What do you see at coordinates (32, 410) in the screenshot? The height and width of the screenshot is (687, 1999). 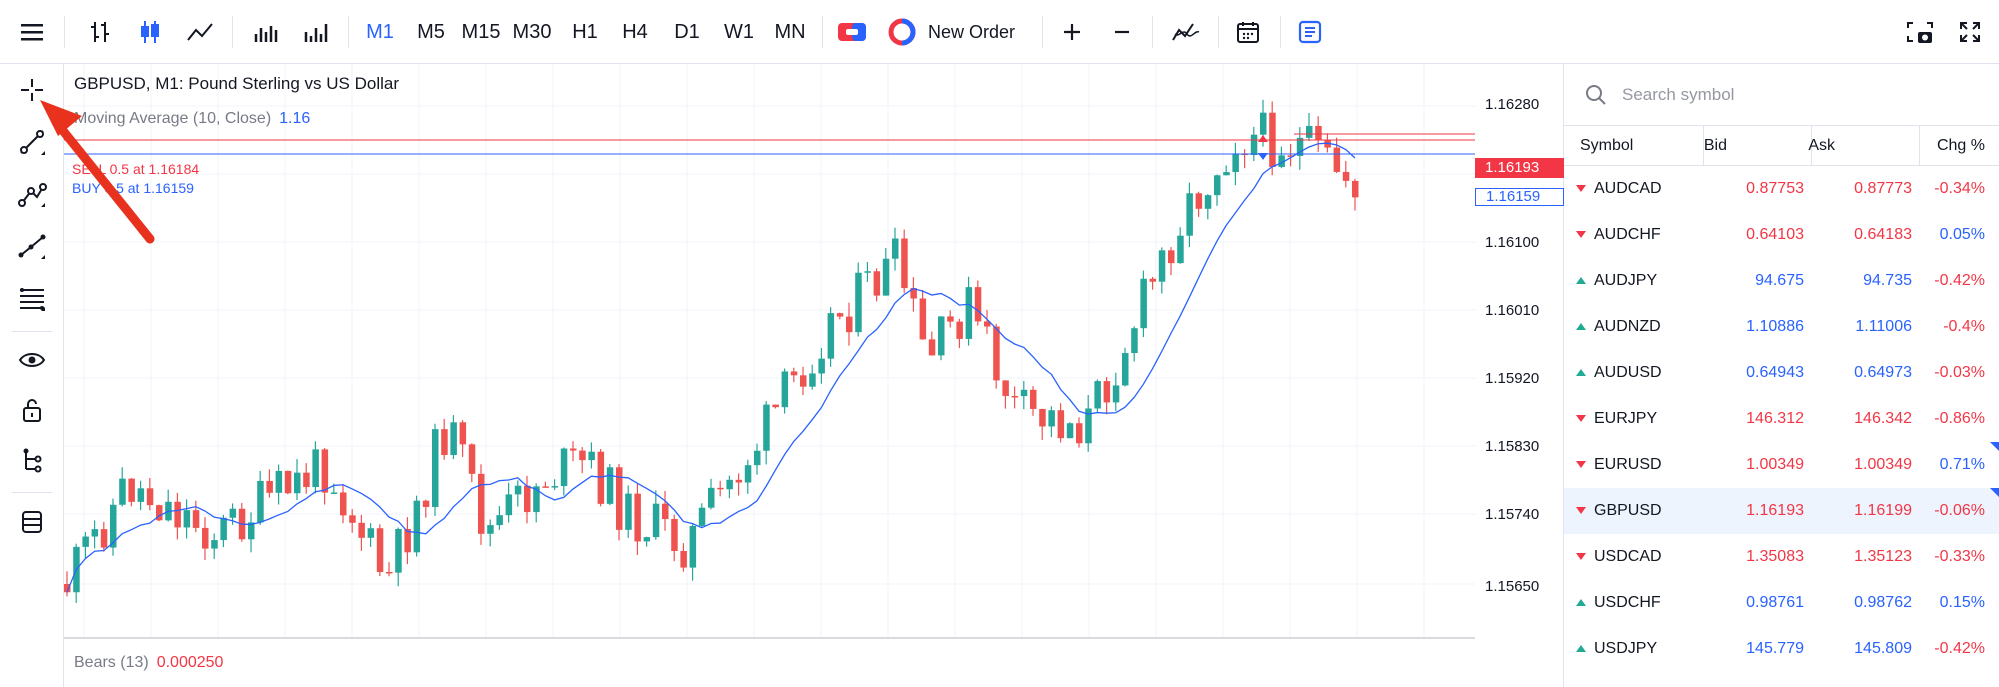 I see `lock-icon` at bounding box center [32, 410].